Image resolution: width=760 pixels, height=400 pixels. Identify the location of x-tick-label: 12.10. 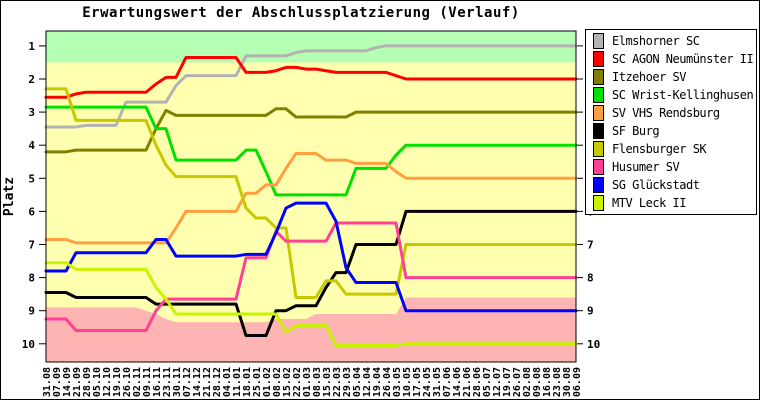
(107, 382).